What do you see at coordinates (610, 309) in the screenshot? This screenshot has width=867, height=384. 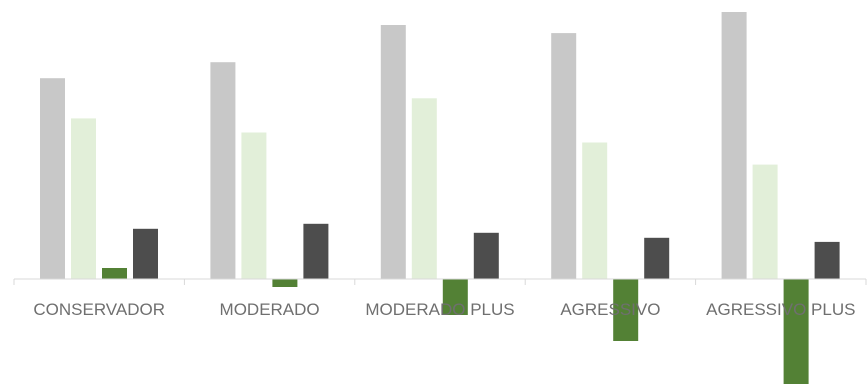 I see `x-tick-label: AGRESSIVO` at bounding box center [610, 309].